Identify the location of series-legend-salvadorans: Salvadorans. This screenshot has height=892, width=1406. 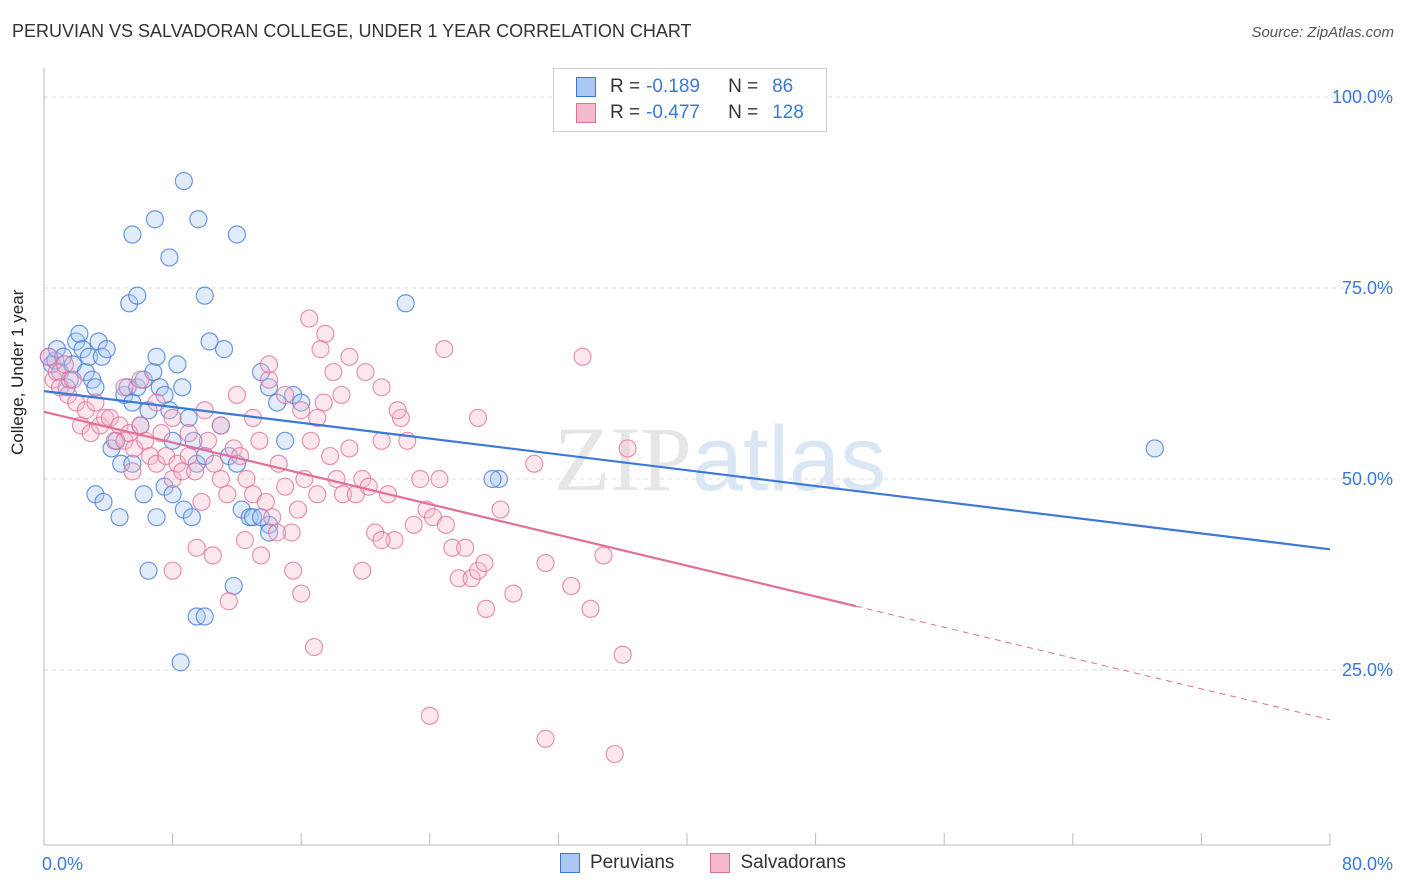
(778, 863).